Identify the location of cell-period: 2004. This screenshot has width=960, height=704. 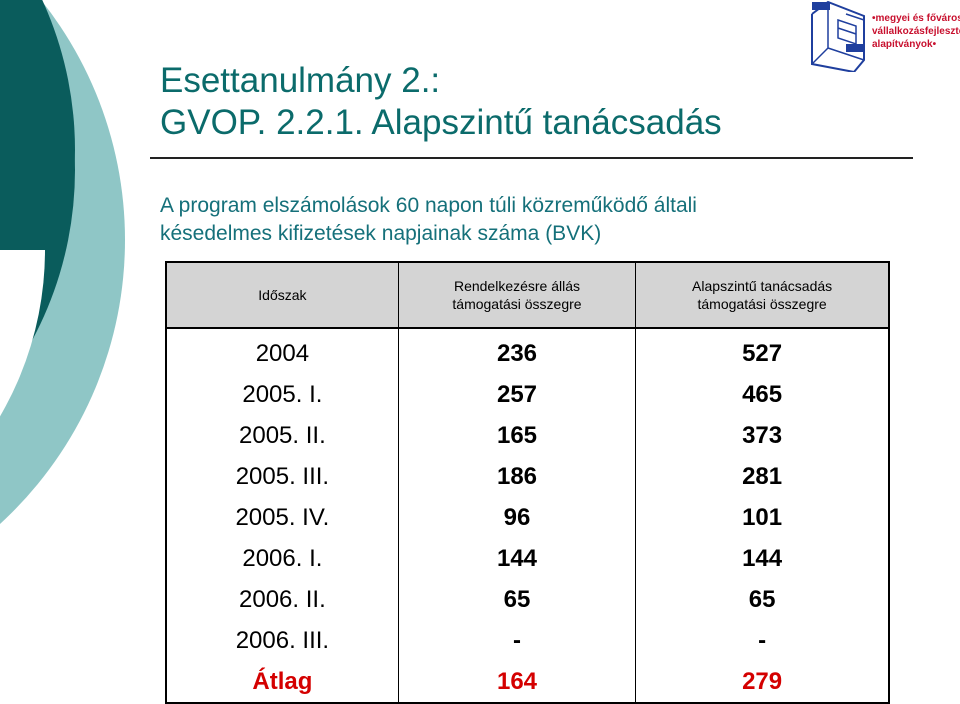
(282, 351).